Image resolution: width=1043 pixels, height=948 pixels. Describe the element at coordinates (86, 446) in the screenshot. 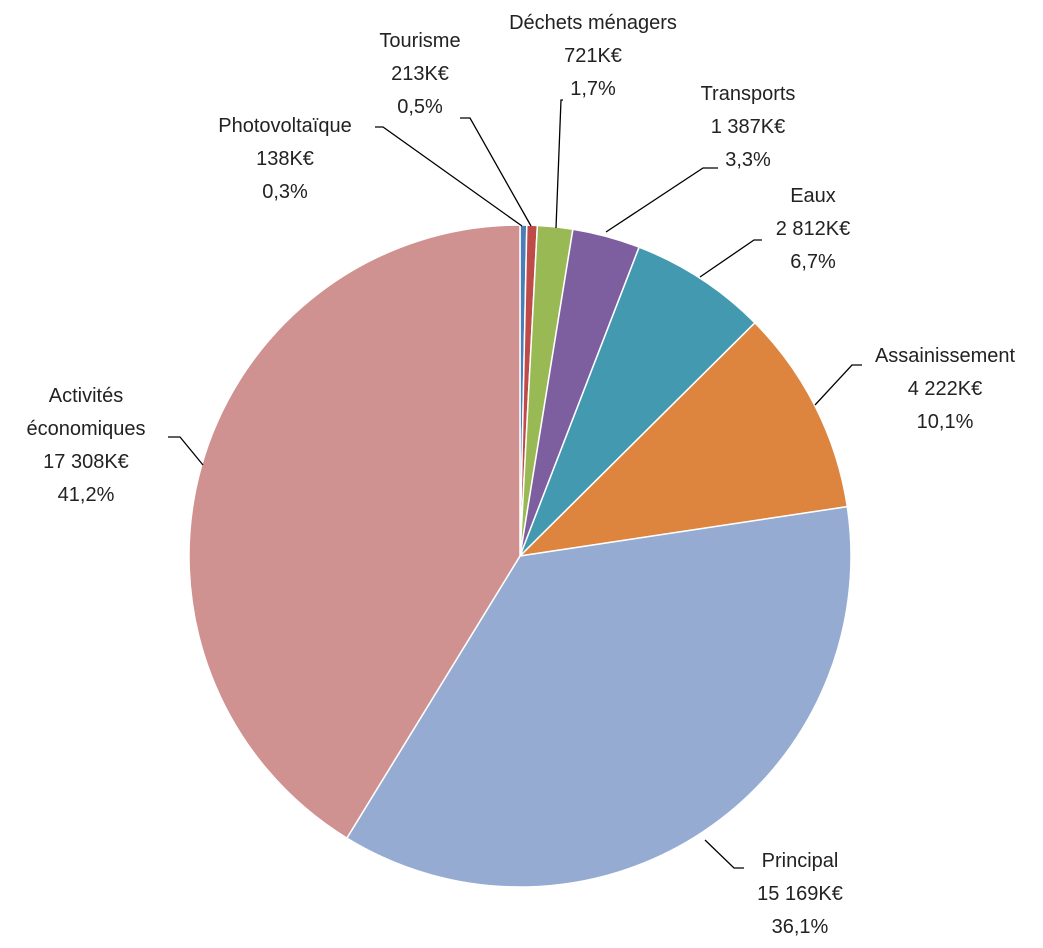

I see `slice-label: Activités économiques 17 308K€ 41,2%` at that location.